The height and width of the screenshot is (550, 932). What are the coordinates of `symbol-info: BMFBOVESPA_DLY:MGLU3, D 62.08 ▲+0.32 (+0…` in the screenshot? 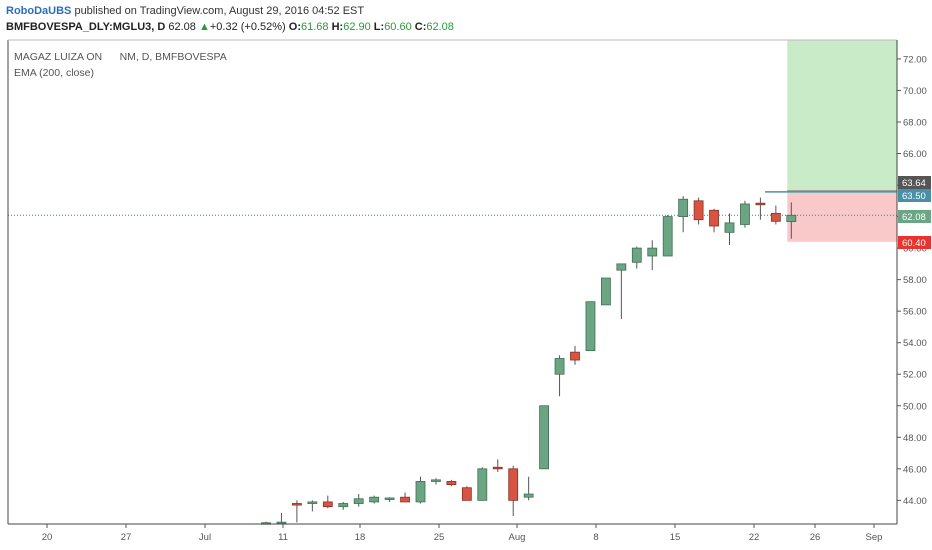 It's located at (230, 27).